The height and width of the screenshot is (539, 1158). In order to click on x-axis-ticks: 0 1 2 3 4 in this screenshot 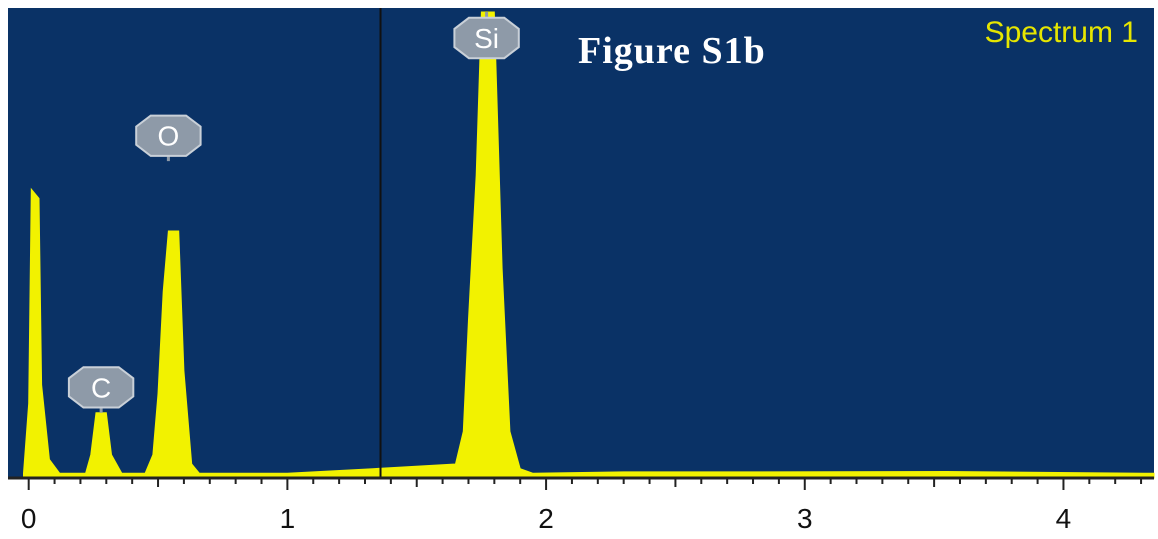, I will do `click(582, 506)`.